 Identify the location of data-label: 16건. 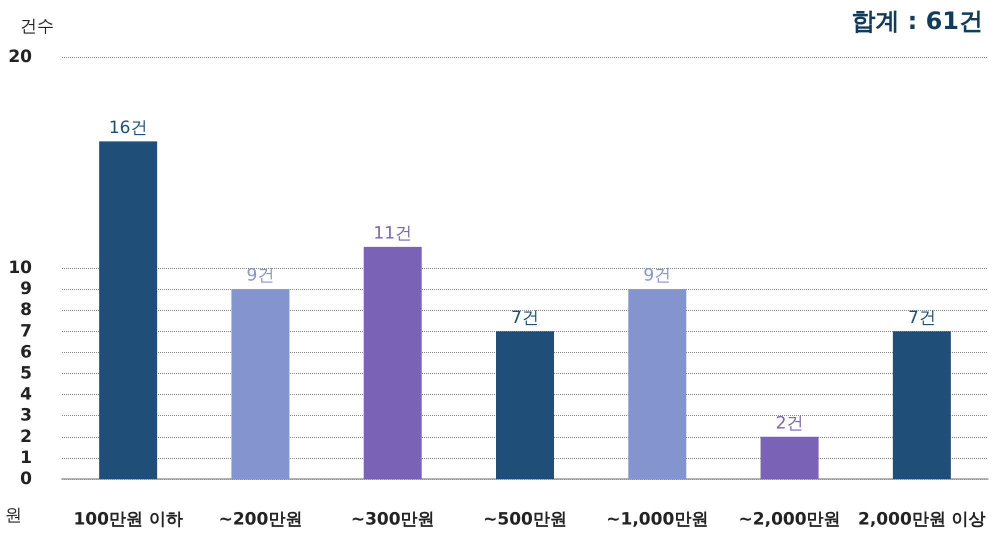
(128, 128).